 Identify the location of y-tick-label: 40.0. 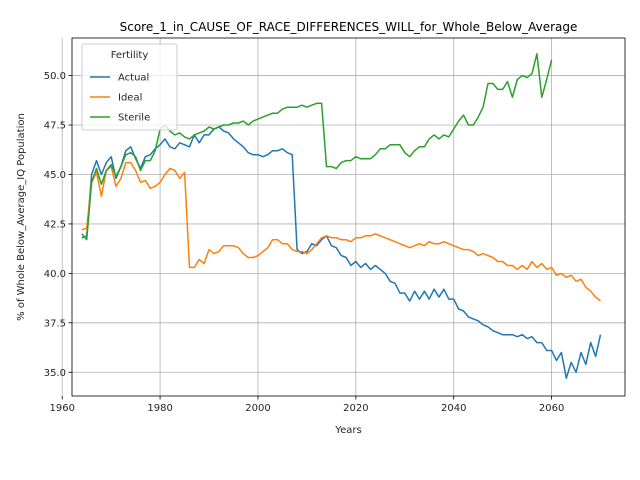
(55, 274).